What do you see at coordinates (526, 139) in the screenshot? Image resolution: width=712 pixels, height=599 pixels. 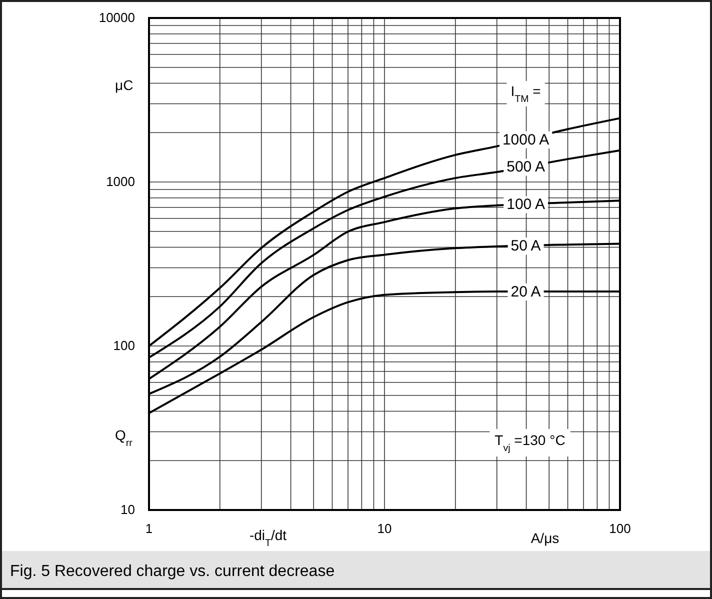 I see `series-label: 1000 A` at bounding box center [526, 139].